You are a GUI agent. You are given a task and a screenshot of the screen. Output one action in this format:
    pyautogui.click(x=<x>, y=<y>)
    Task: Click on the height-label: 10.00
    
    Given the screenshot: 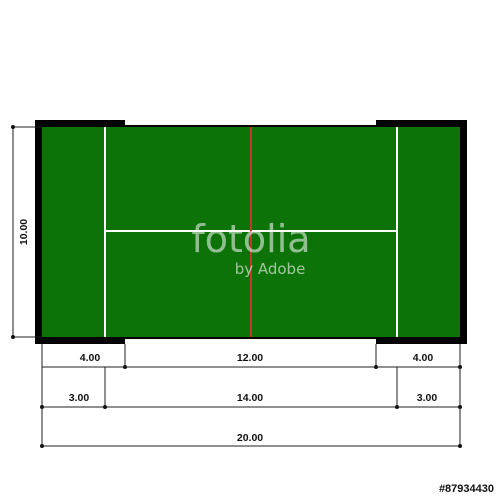 What is the action you would take?
    pyautogui.click(x=24, y=232)
    